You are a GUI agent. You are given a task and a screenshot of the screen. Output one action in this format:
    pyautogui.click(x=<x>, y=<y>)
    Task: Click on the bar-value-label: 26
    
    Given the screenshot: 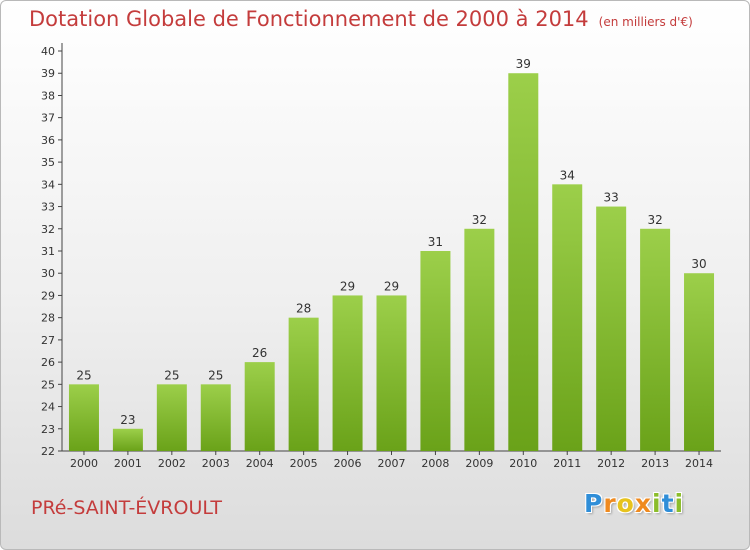 What is the action you would take?
    pyautogui.click(x=259, y=353)
    